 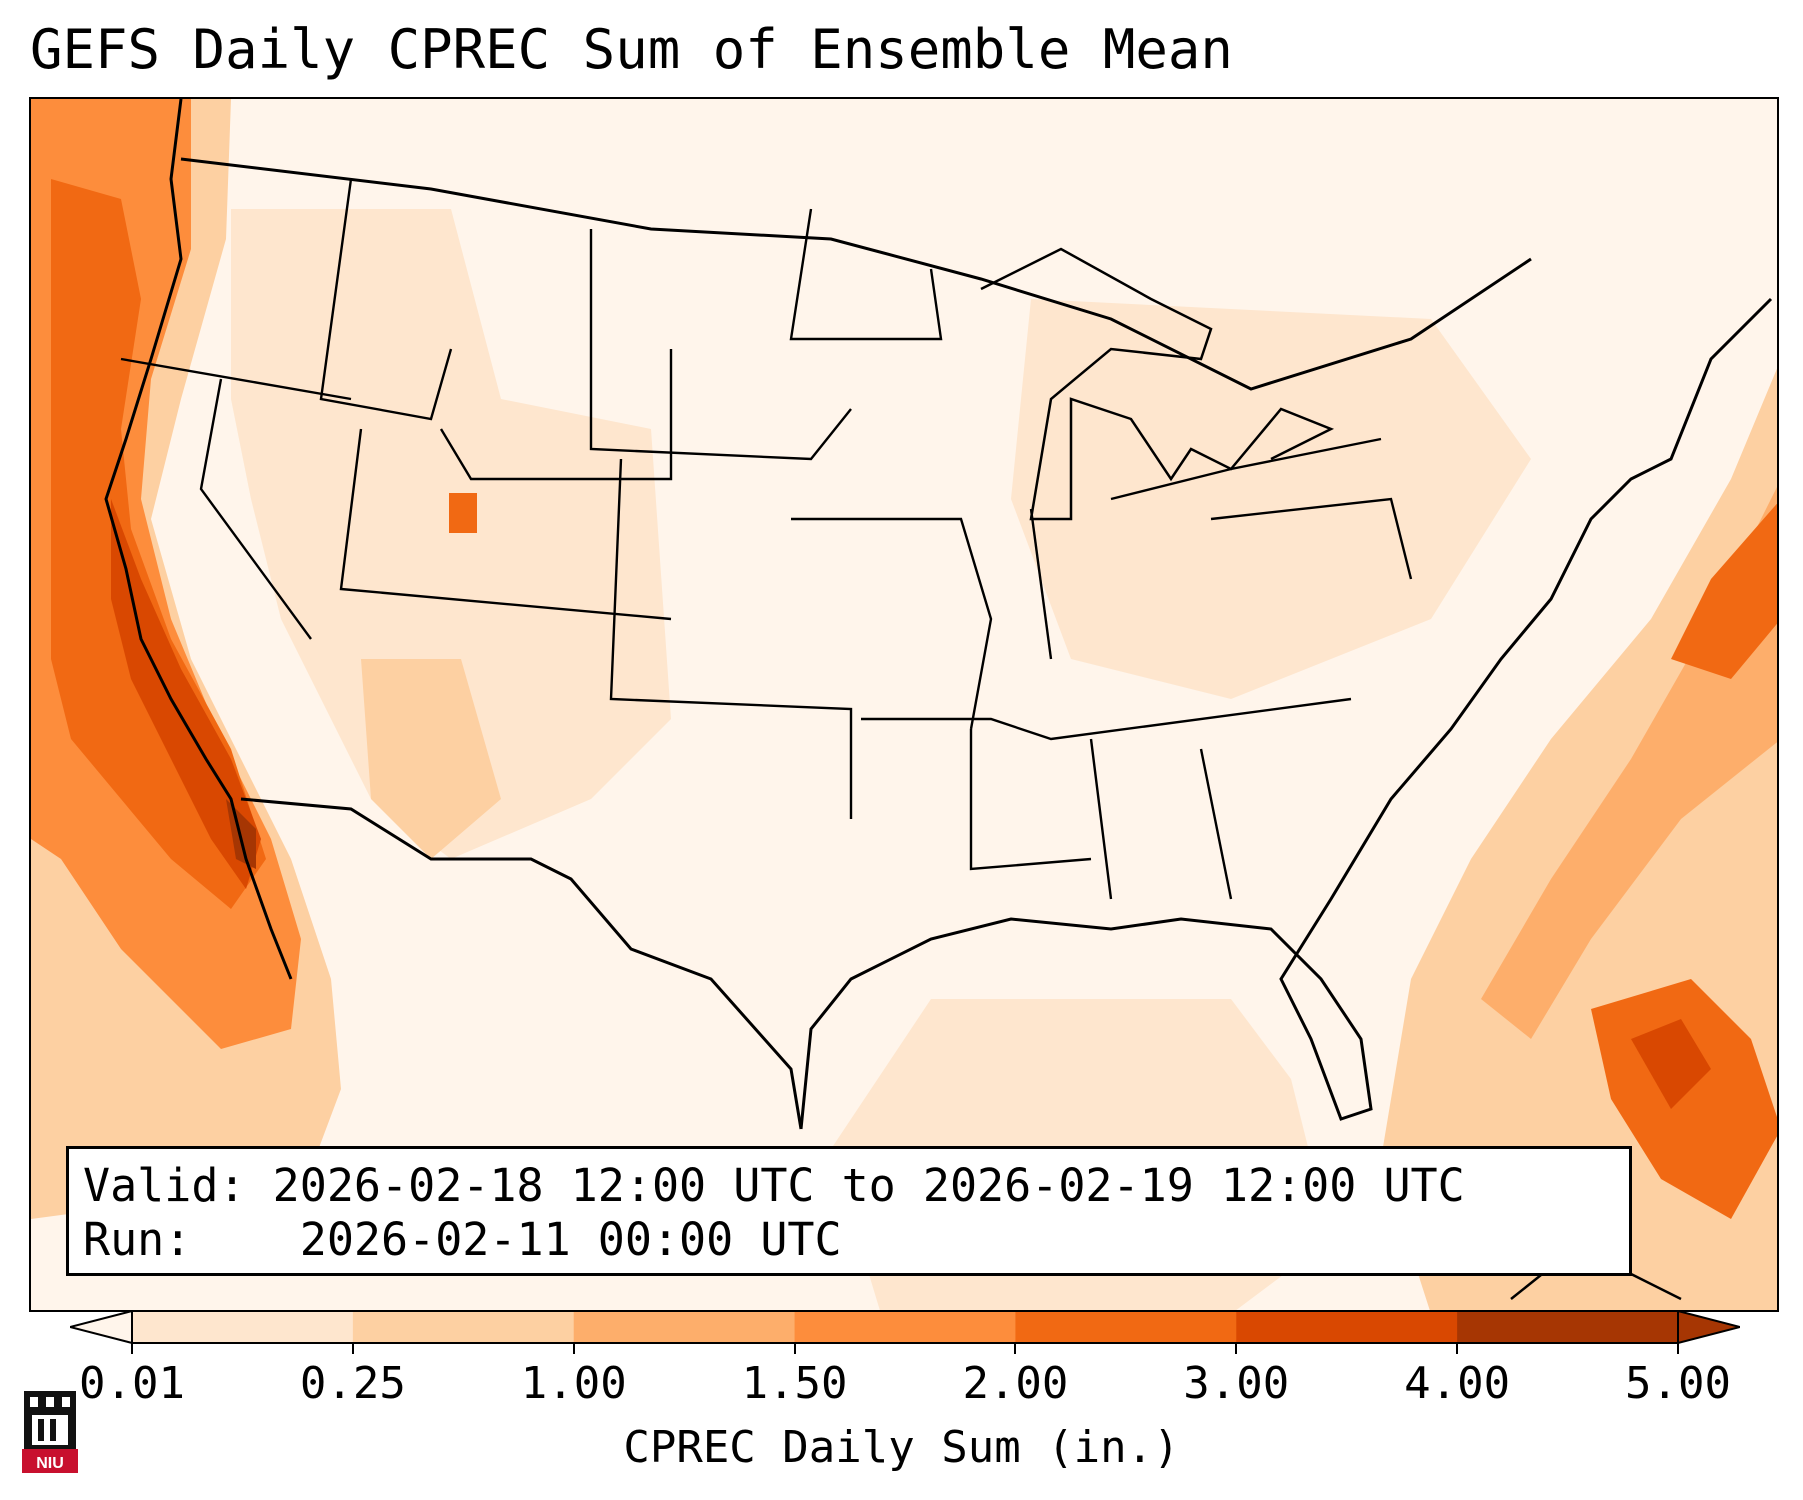 What do you see at coordinates (50, 1463) in the screenshot?
I see `logo-text: NIU` at bounding box center [50, 1463].